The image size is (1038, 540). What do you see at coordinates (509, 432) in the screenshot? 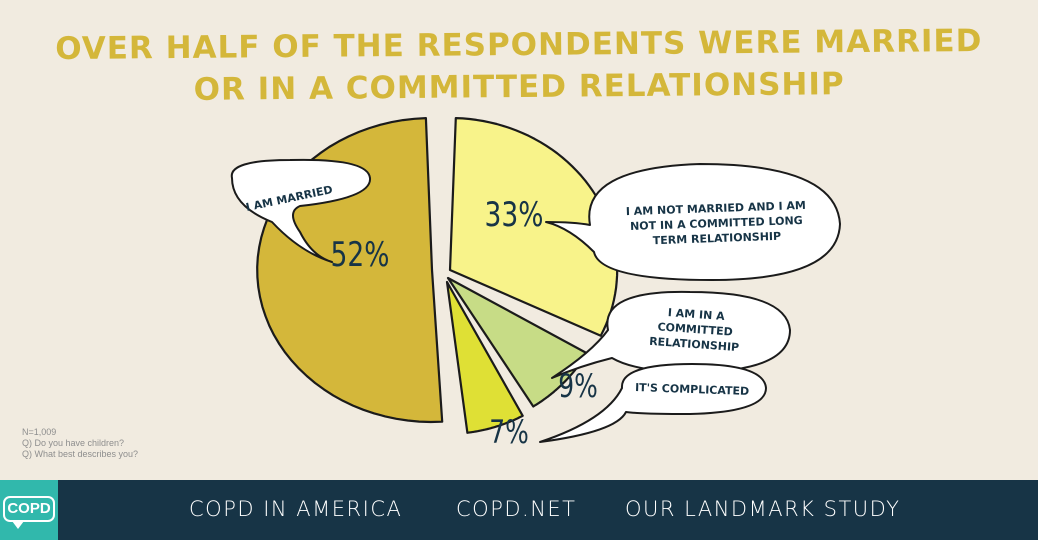
I see `slice-percent-complicated: 7%` at bounding box center [509, 432].